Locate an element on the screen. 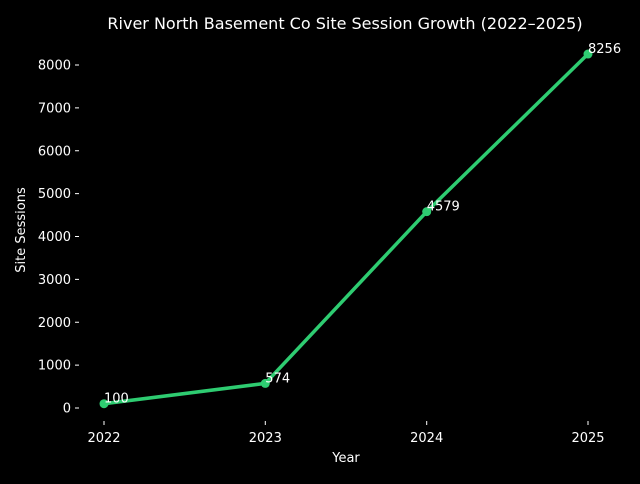  x-tick-label: 2022 is located at coordinates (103, 438).